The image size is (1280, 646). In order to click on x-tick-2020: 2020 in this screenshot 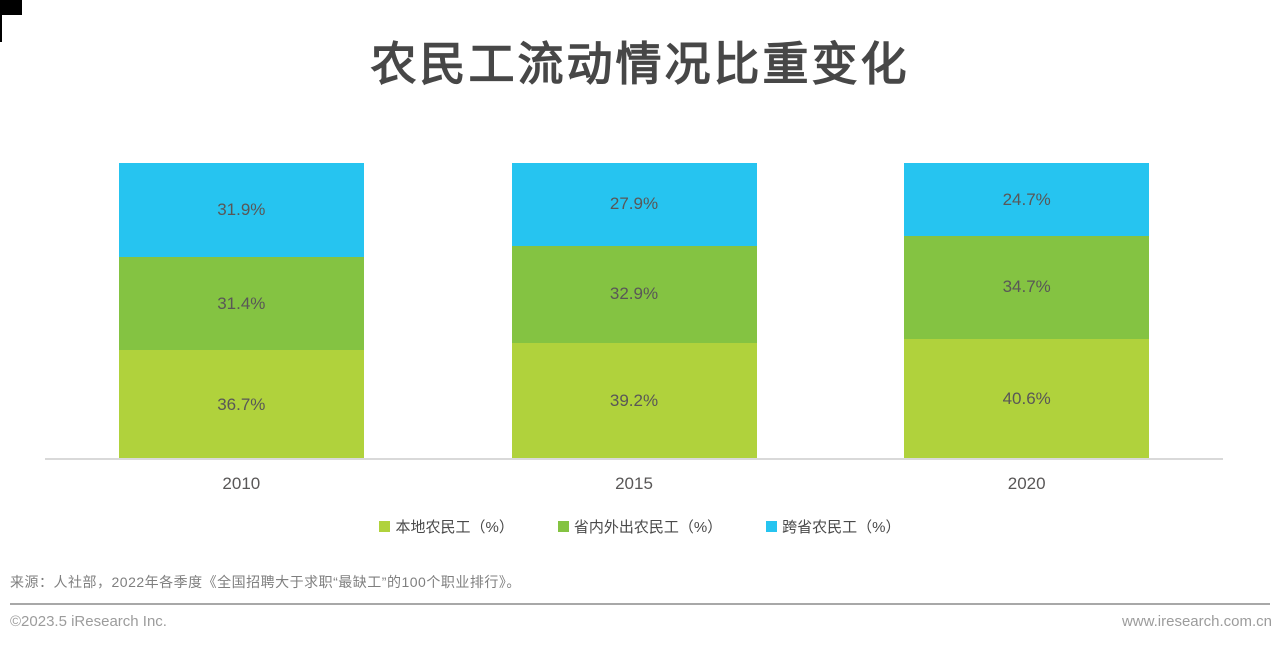, I will do `click(1026, 483)`.